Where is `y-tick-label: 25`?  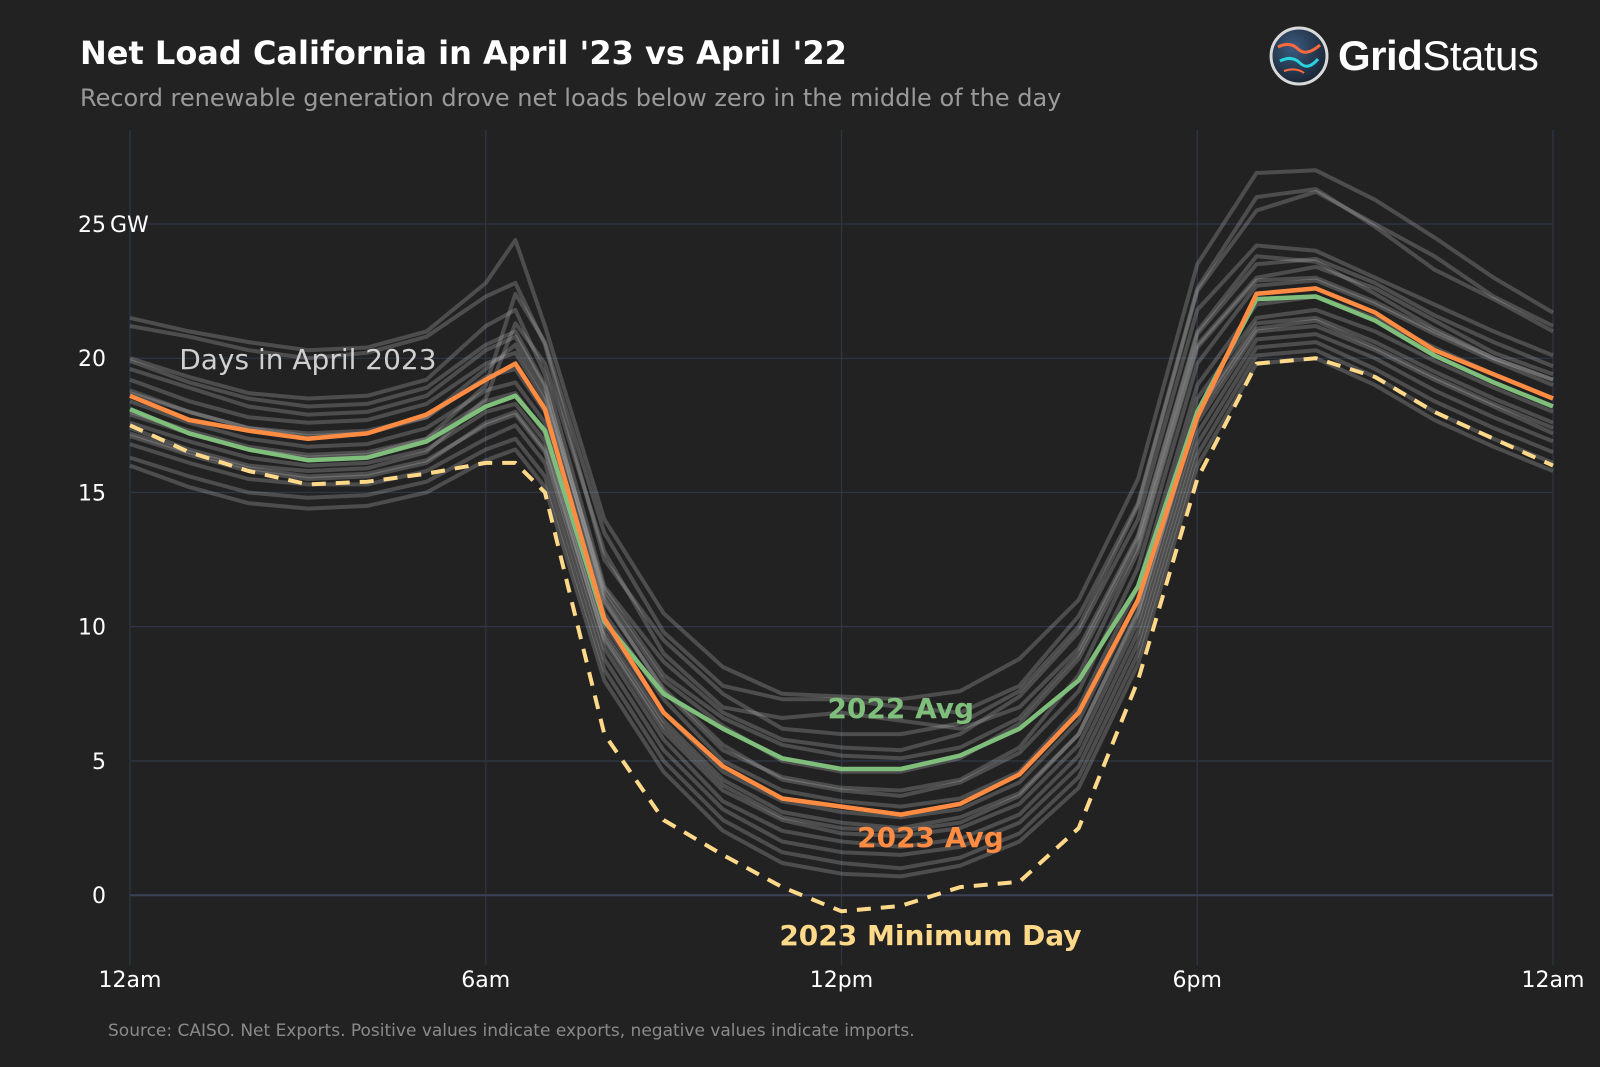 y-tick-label: 25 is located at coordinates (92, 225).